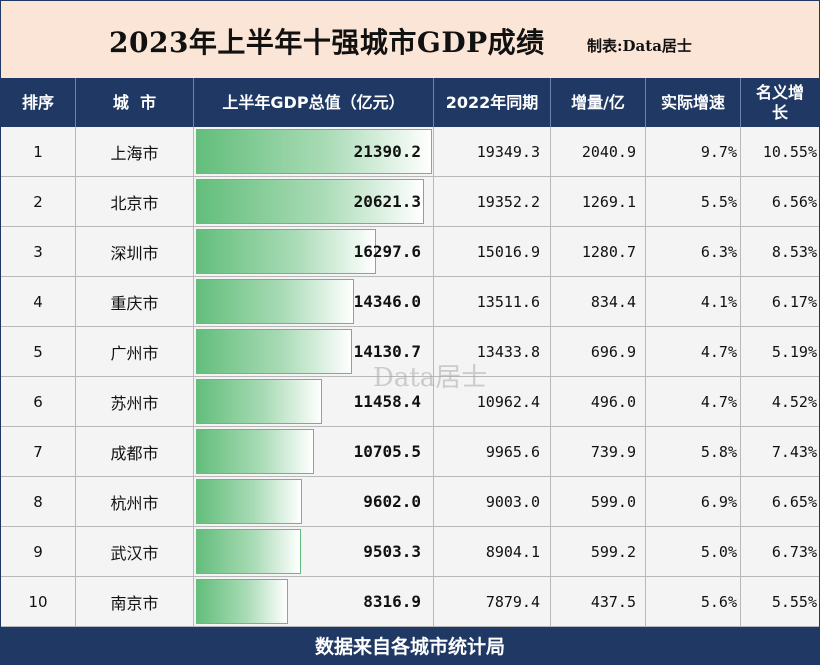  Describe the element at coordinates (314, 601) in the screenshot. I see `gdp-cell: 8316.9` at that location.